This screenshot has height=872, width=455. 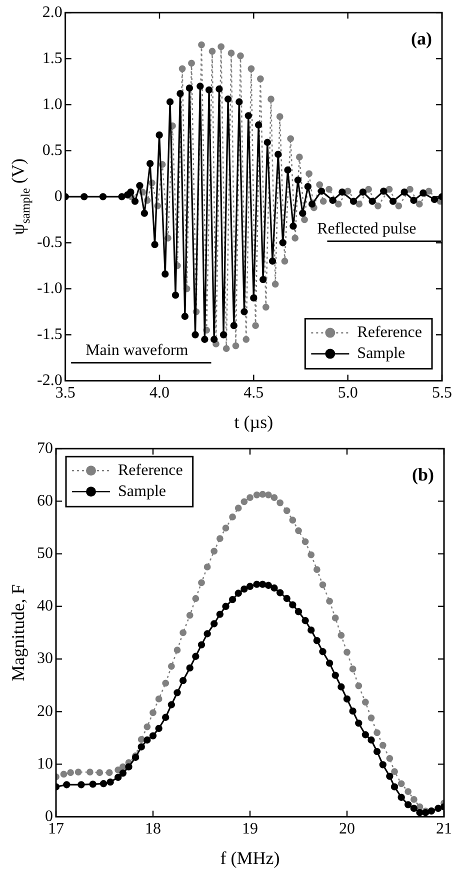 I want to click on y-tick-label: 50, so click(x=45, y=553).